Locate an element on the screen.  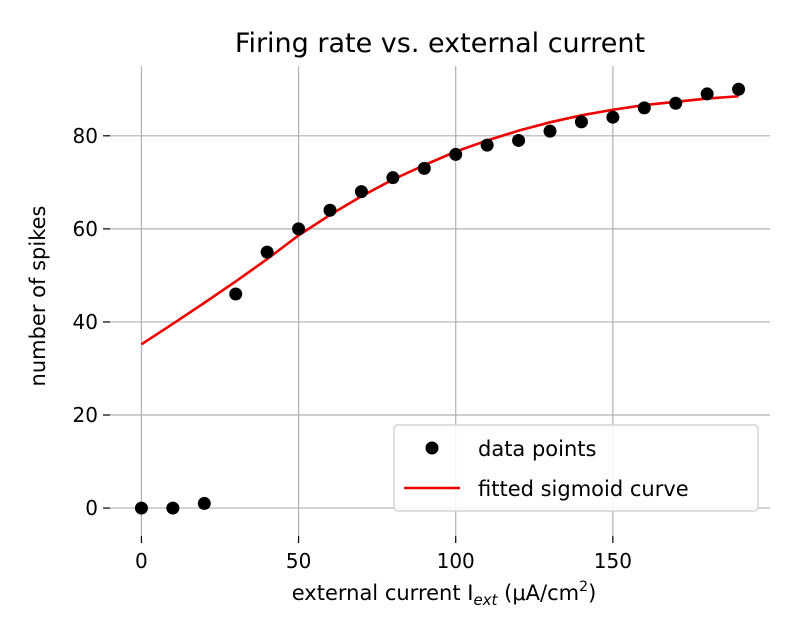
x-axis-label-units: (μA/cm is located at coordinates (538, 593).